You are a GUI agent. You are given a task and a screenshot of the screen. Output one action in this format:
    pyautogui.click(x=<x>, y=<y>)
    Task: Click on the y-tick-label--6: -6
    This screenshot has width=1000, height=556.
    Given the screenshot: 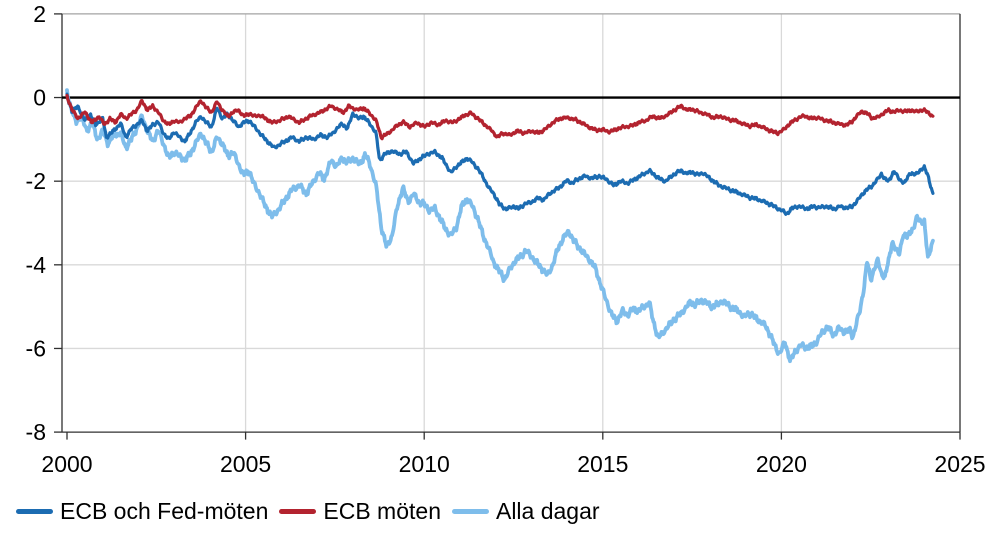 What is the action you would take?
    pyautogui.click(x=36, y=348)
    